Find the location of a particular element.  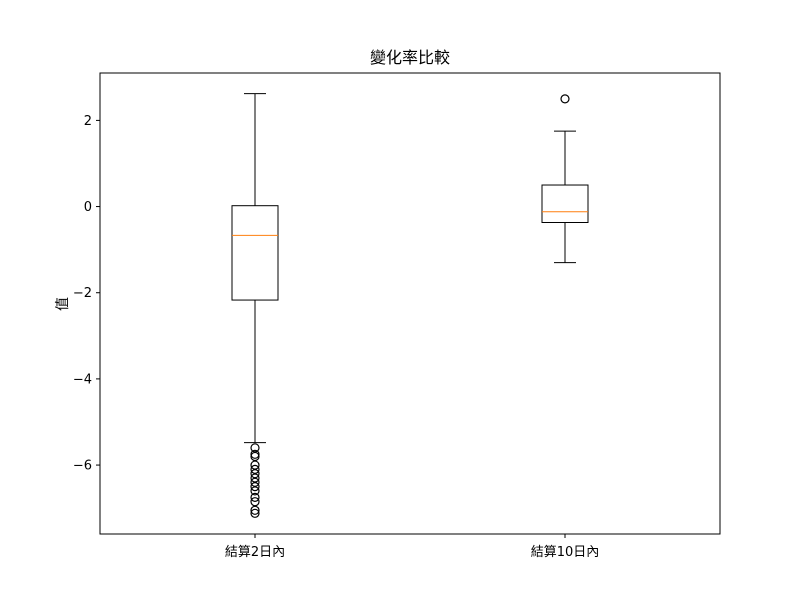

x-axis: 結算2日內 結算10日內 is located at coordinates (412, 547).